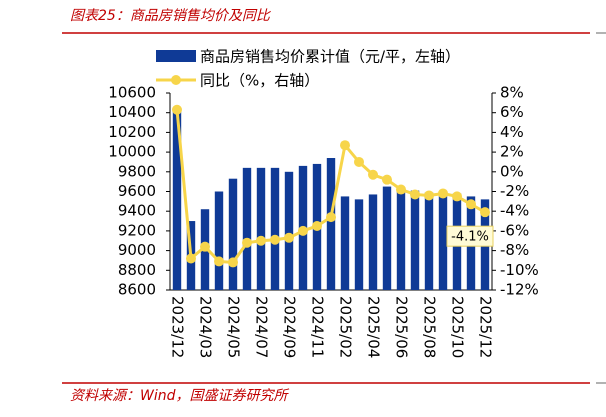  What do you see at coordinates (137, 290) in the screenshot?
I see `y-tick-label: 8600` at bounding box center [137, 290].